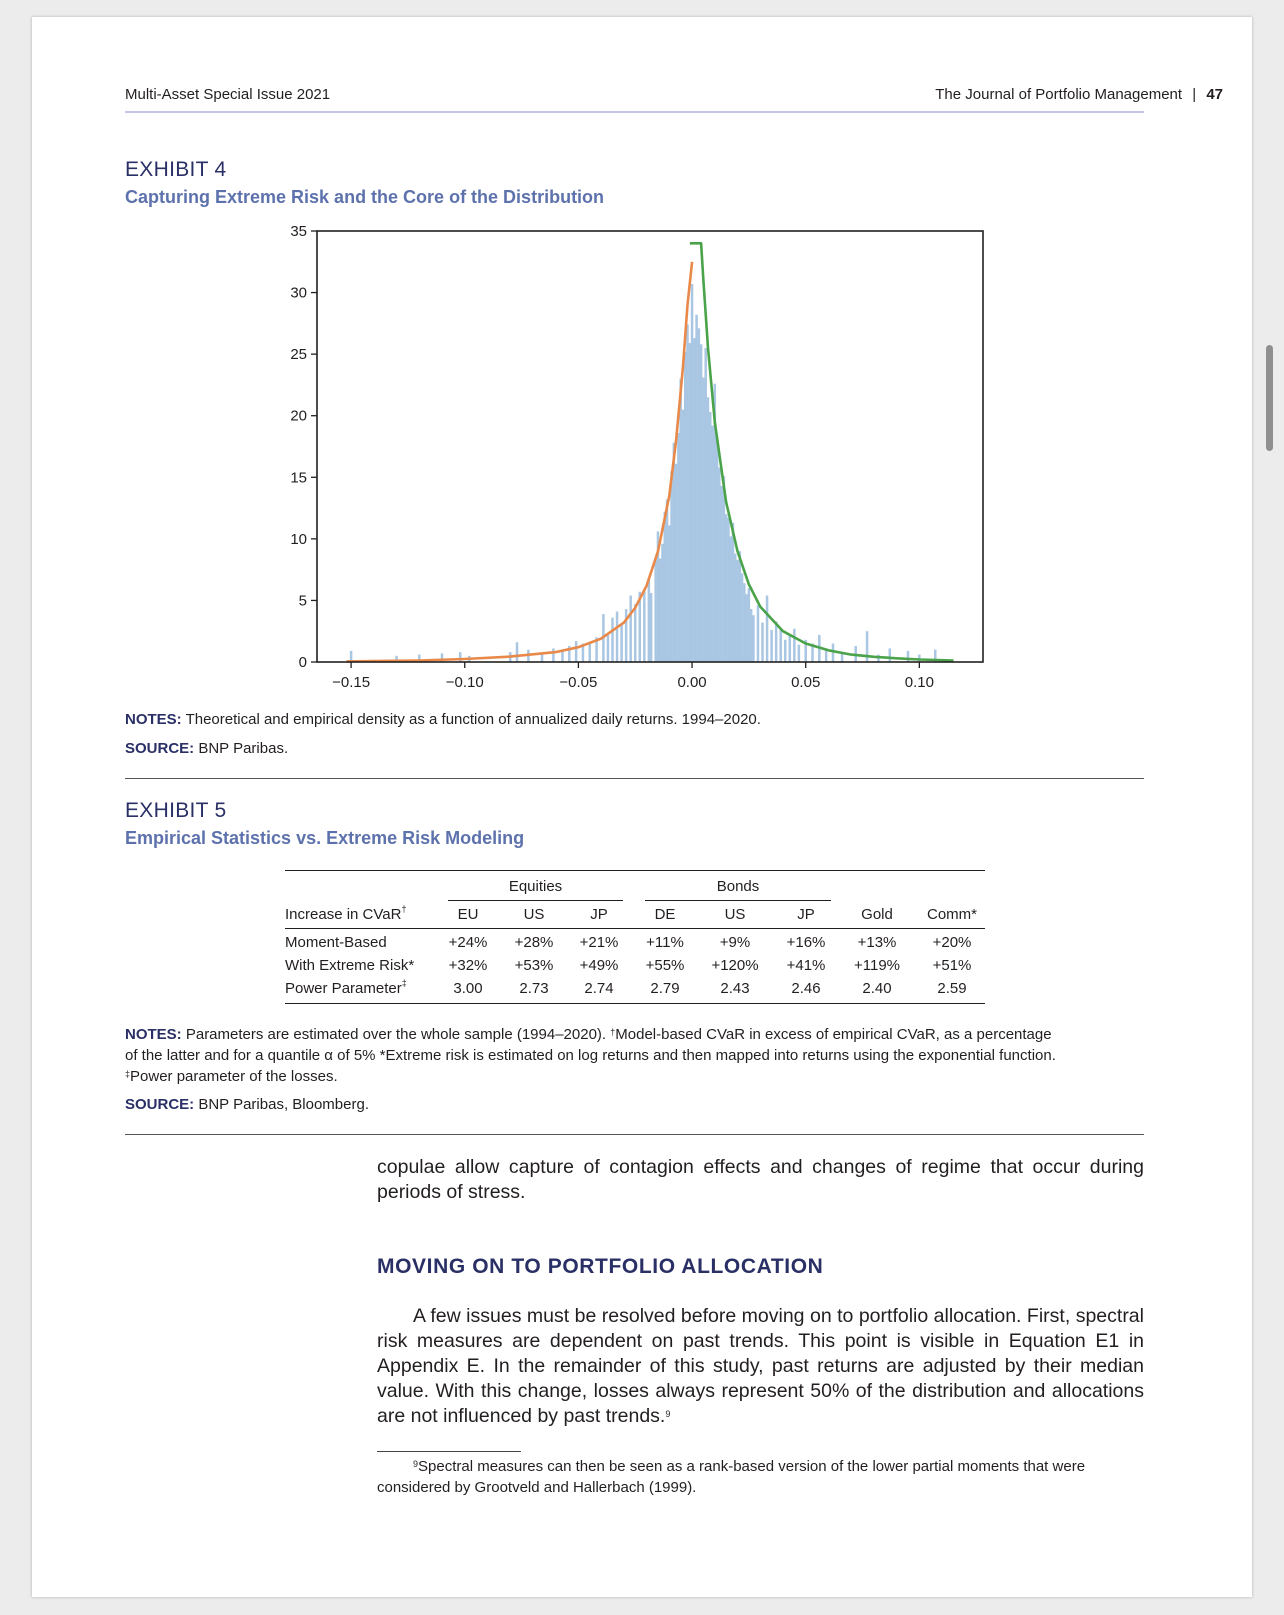  I want to click on section-heading: MOVING ON TO PORTFOLIO ALLOCATION, so click(600, 1266).